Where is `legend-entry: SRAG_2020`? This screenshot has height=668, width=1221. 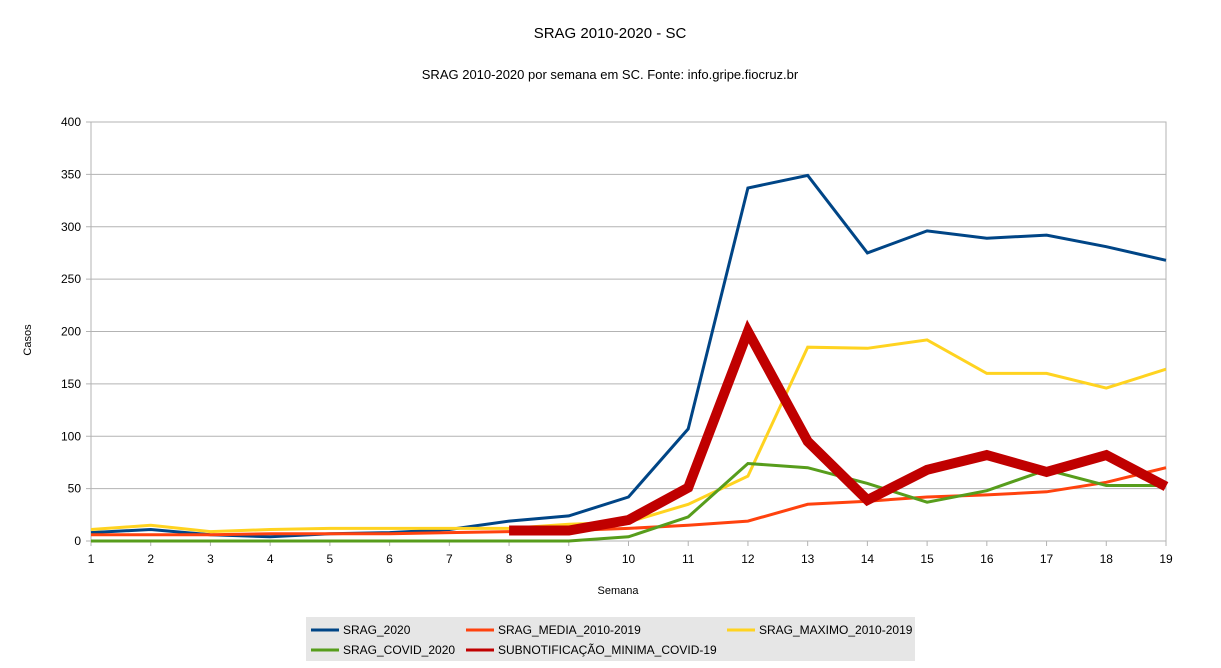 legend-entry: SRAG_2020 is located at coordinates (377, 630).